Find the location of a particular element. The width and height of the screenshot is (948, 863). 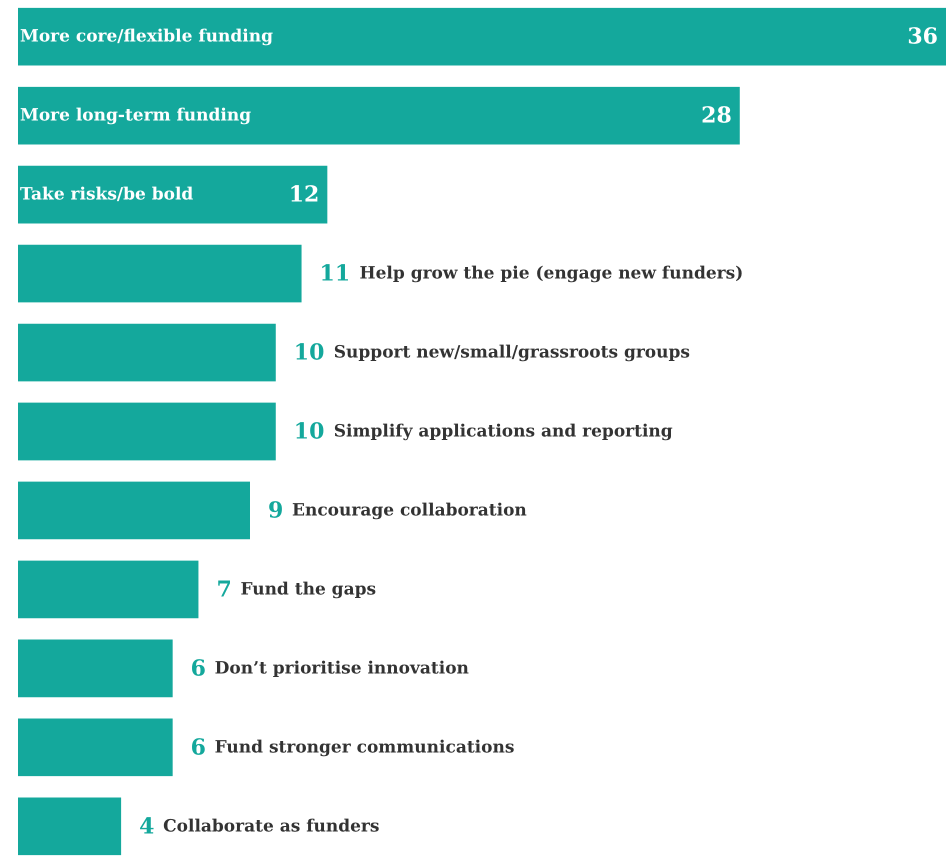

y-tick-label: Help grow the pie (engage new funders) is located at coordinates (552, 274).